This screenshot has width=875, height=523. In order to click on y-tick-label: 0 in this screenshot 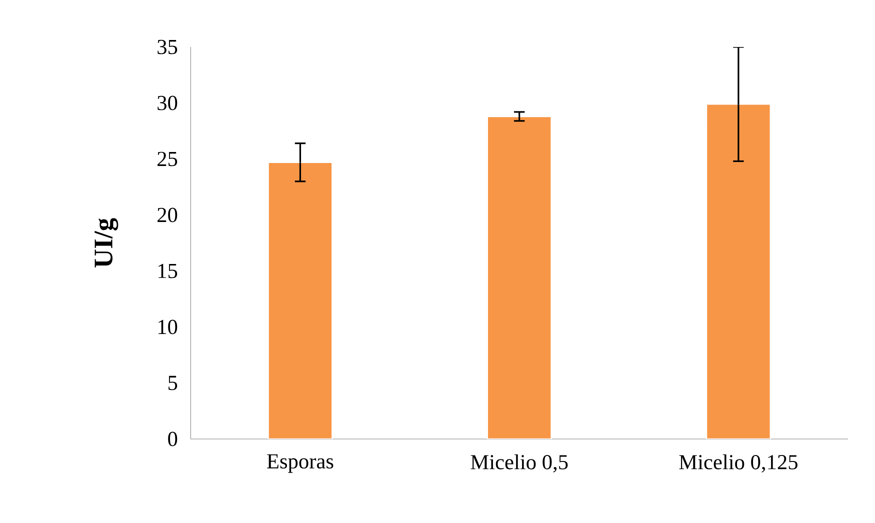, I will do `click(173, 439)`.